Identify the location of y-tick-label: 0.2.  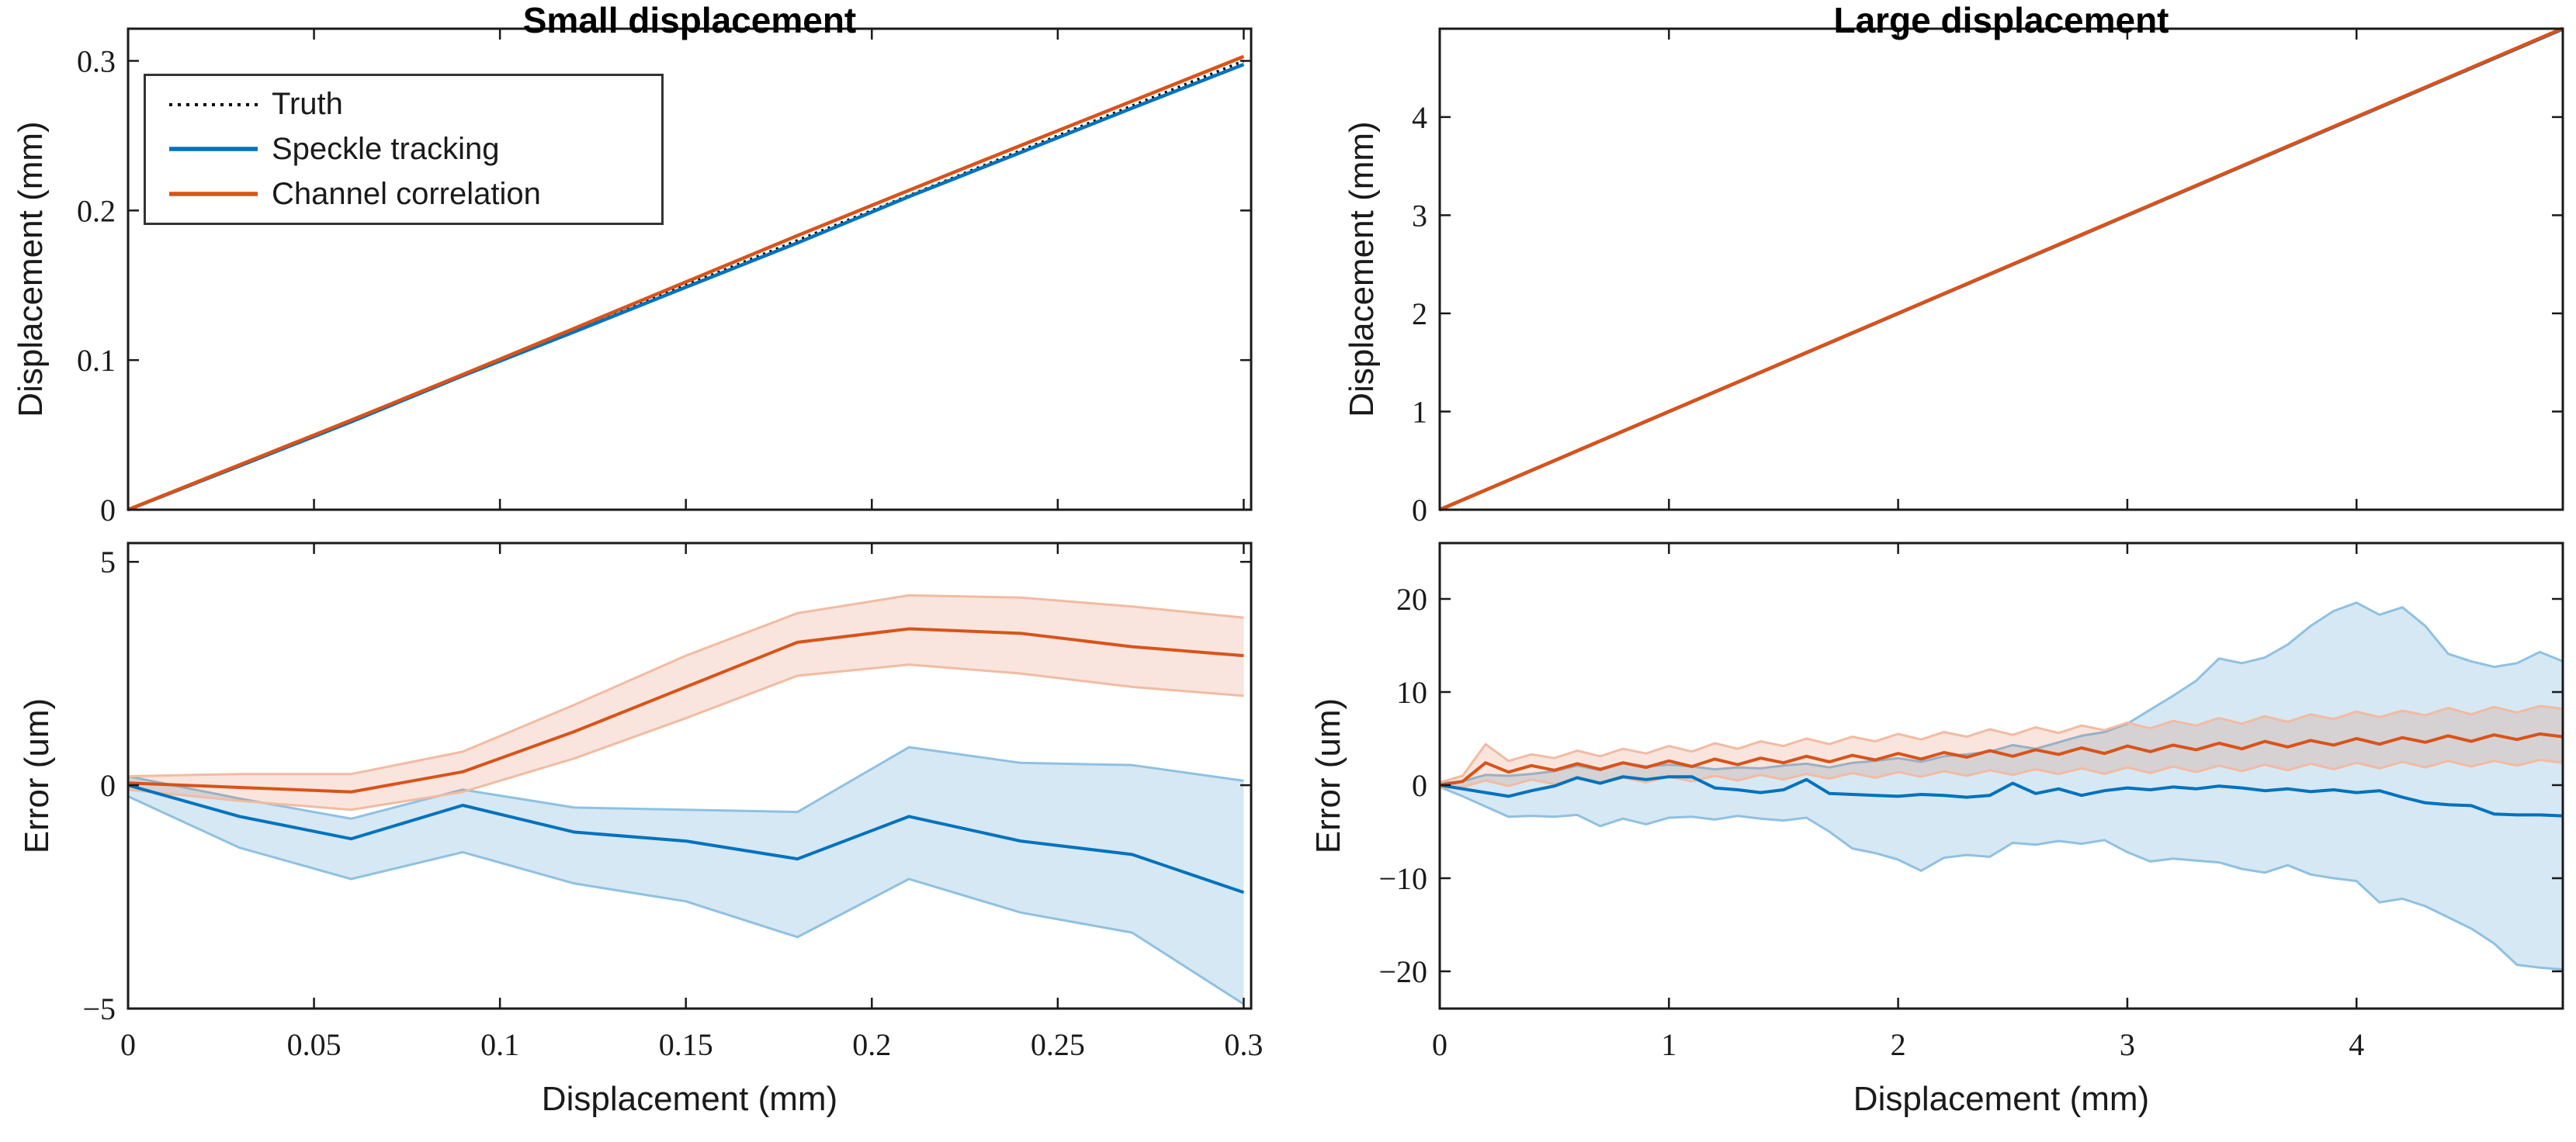
(96, 210).